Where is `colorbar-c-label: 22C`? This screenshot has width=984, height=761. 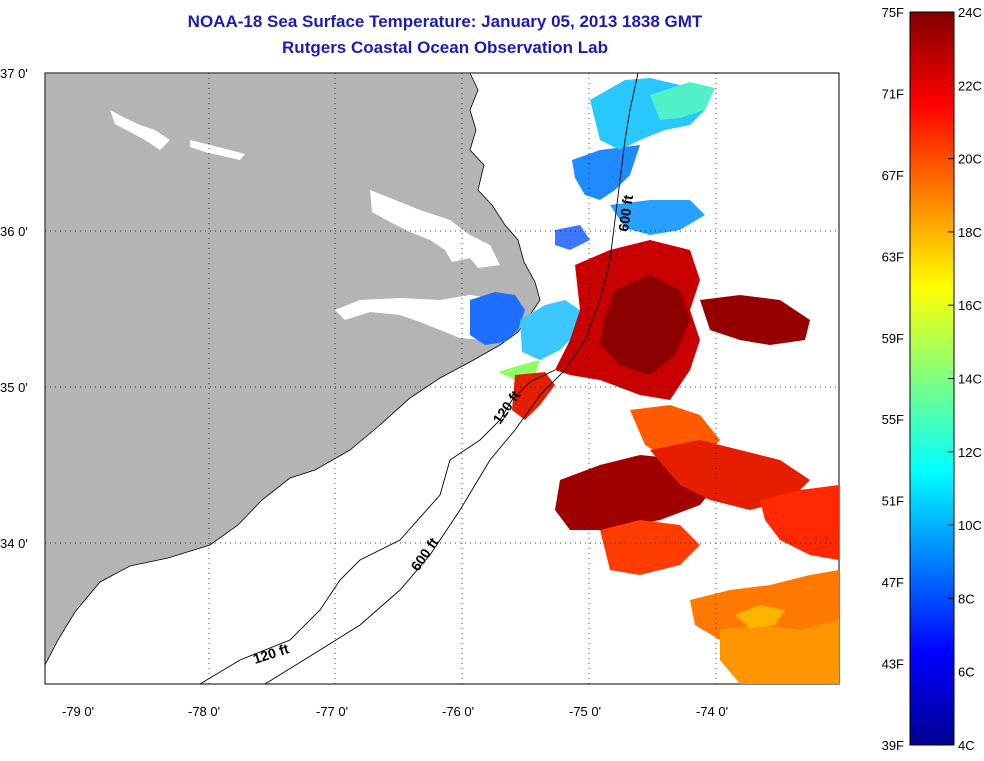
colorbar-c-label: 22C is located at coordinates (970, 85).